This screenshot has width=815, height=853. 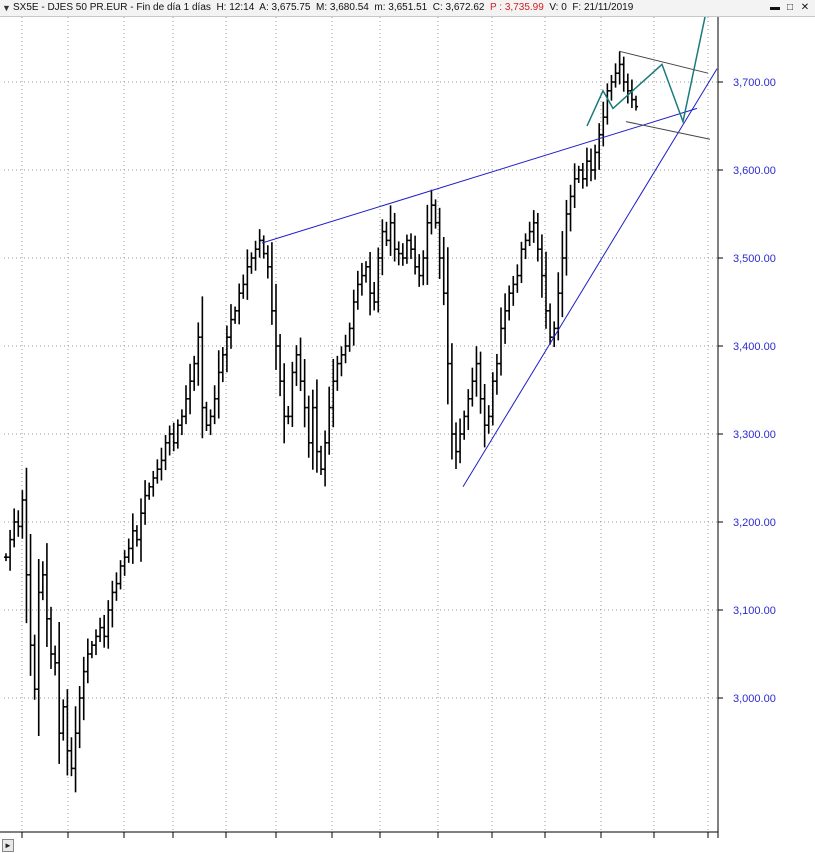 I want to click on low-label: m: 3,651.51, so click(x=401, y=7).